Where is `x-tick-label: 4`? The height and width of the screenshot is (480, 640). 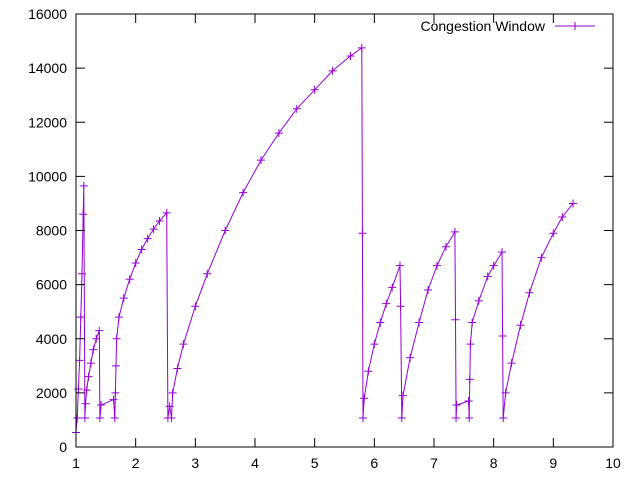 x-tick-label: 4 is located at coordinates (255, 463).